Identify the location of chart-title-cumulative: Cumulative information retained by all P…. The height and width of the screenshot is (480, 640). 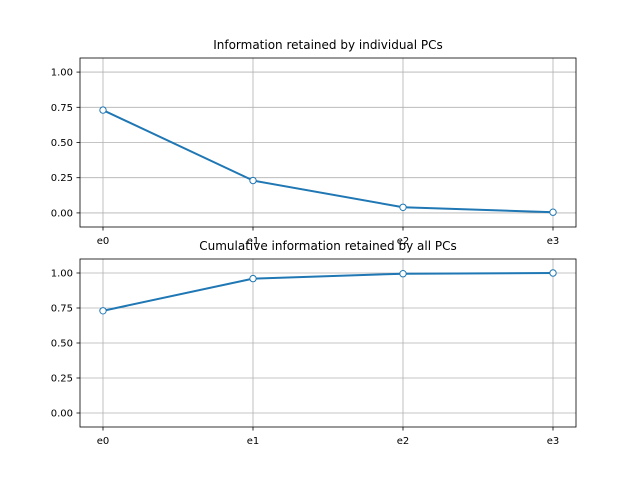
(327, 246).